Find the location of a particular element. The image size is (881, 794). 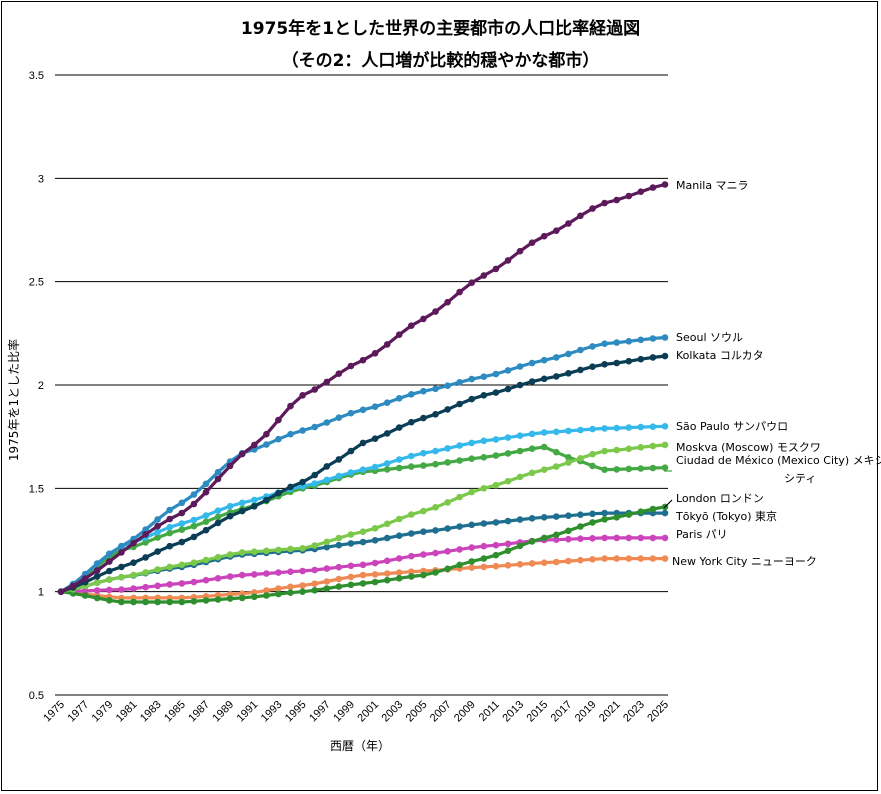

x-tick-label: 2019 is located at coordinates (586, 712).